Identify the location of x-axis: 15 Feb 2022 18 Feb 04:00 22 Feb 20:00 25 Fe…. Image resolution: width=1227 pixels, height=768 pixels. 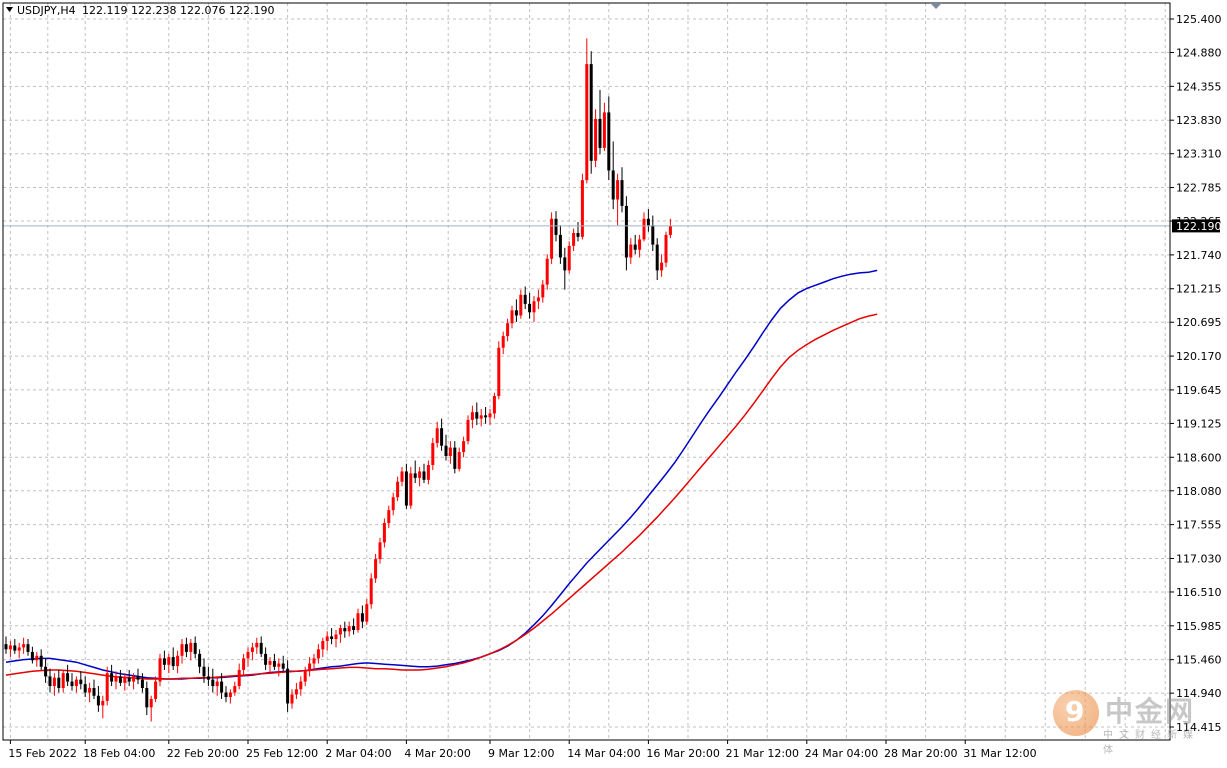
(522, 750).